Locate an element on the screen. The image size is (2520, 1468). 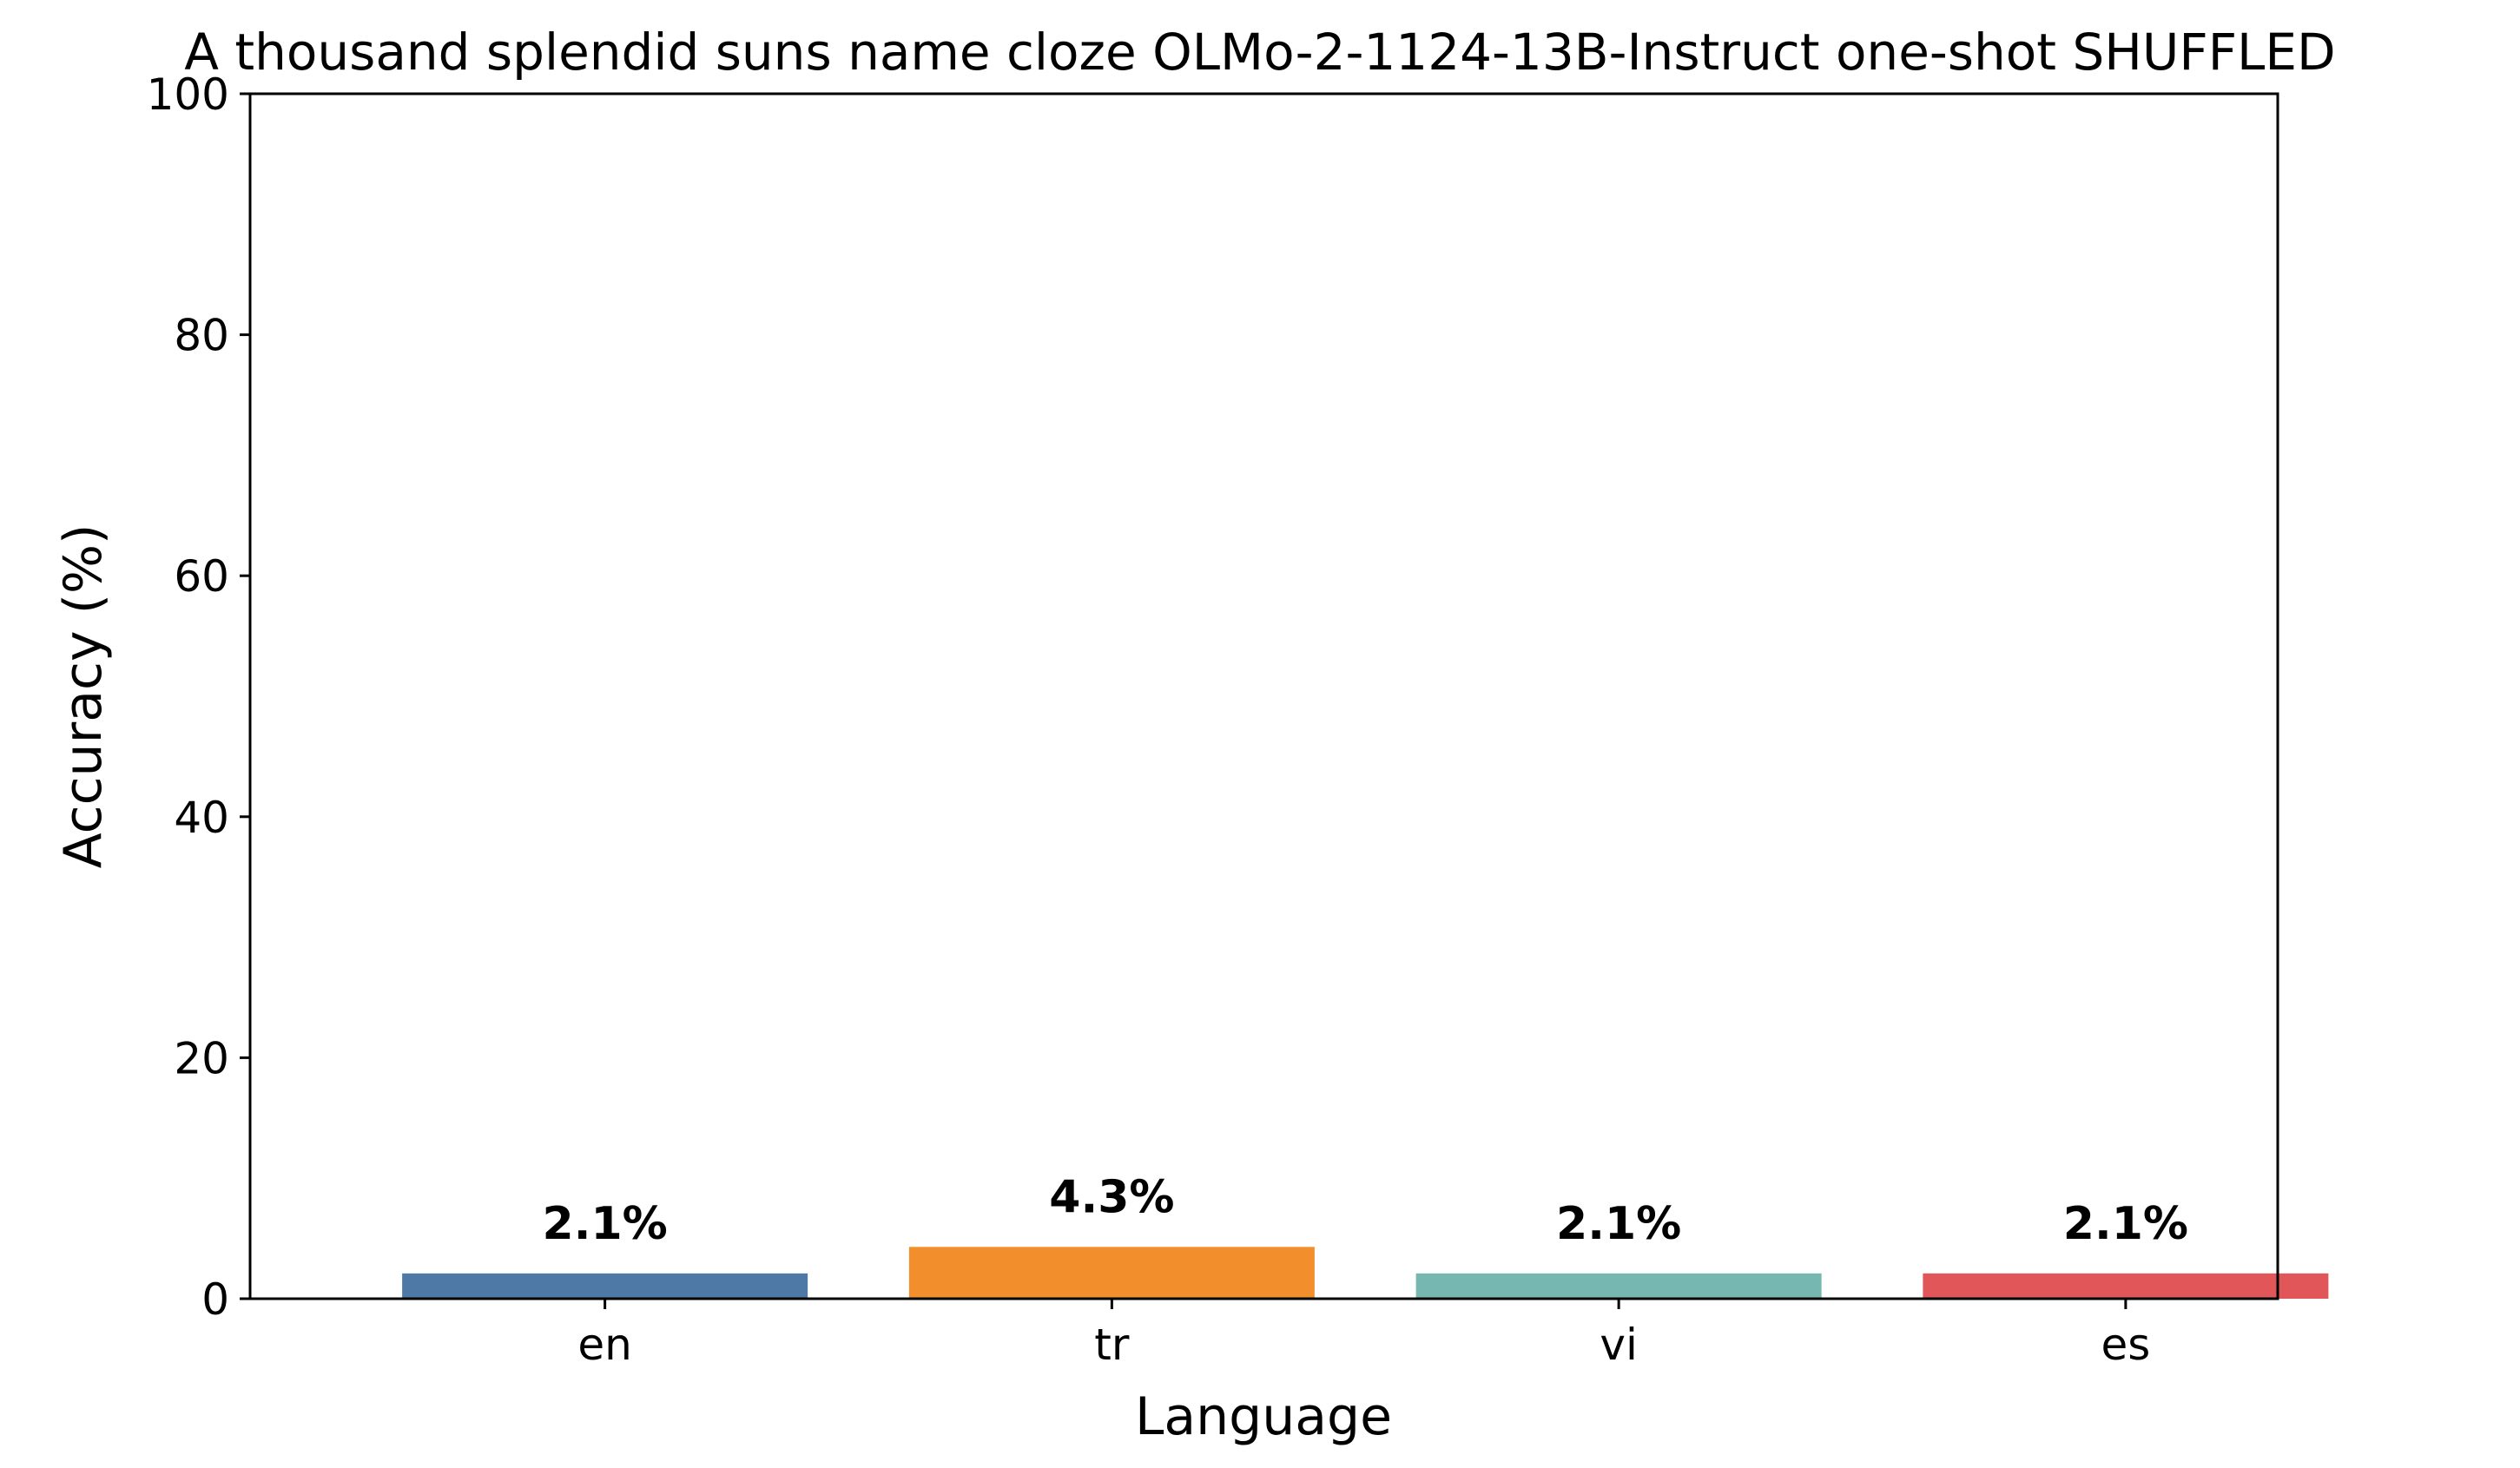
y-tick-label-20: 20 is located at coordinates (201, 1058).